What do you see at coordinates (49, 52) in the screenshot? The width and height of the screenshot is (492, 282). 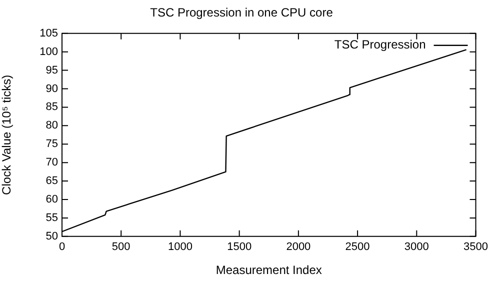 I see `y-tick-label: 100` at bounding box center [49, 52].